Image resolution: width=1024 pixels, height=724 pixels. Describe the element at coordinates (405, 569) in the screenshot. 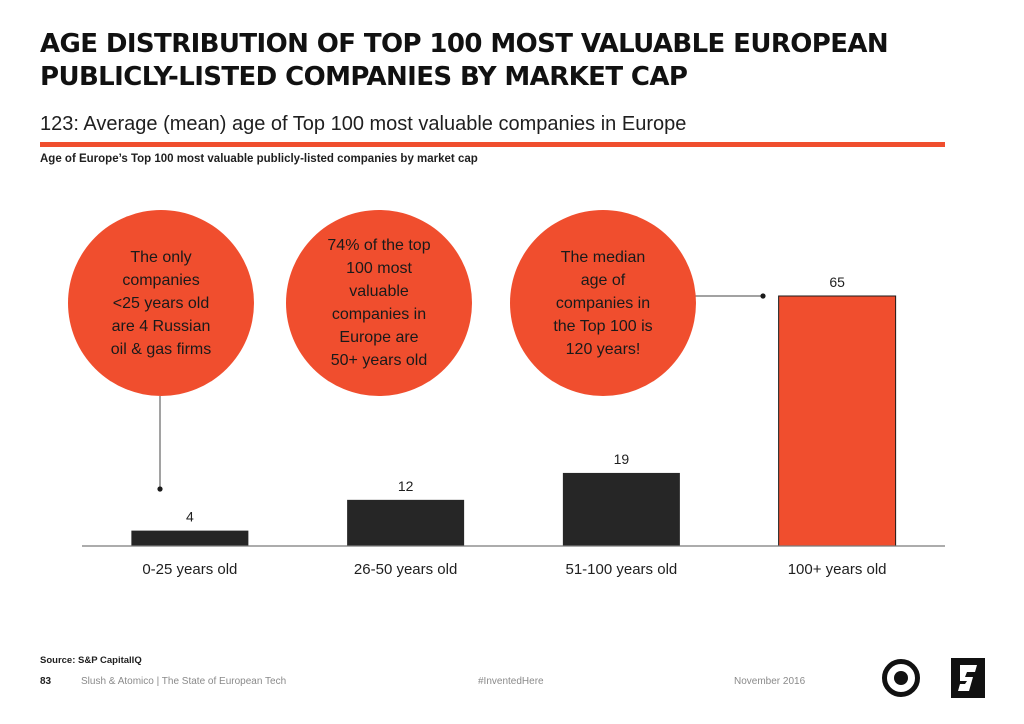

I see `x-tick-label-1: 26-50 years old` at that location.